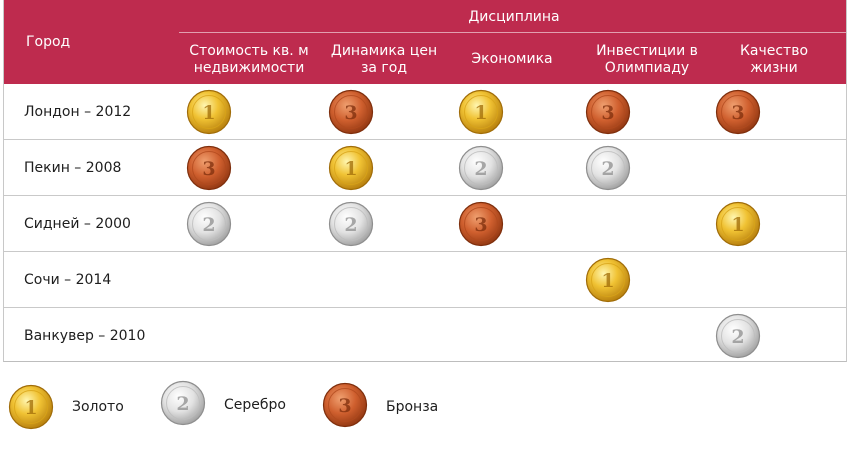 This screenshot has height=476, width=850. Describe the element at coordinates (514, 17) in the screenshot. I see `discipline-group-header: Дисциплина` at that location.